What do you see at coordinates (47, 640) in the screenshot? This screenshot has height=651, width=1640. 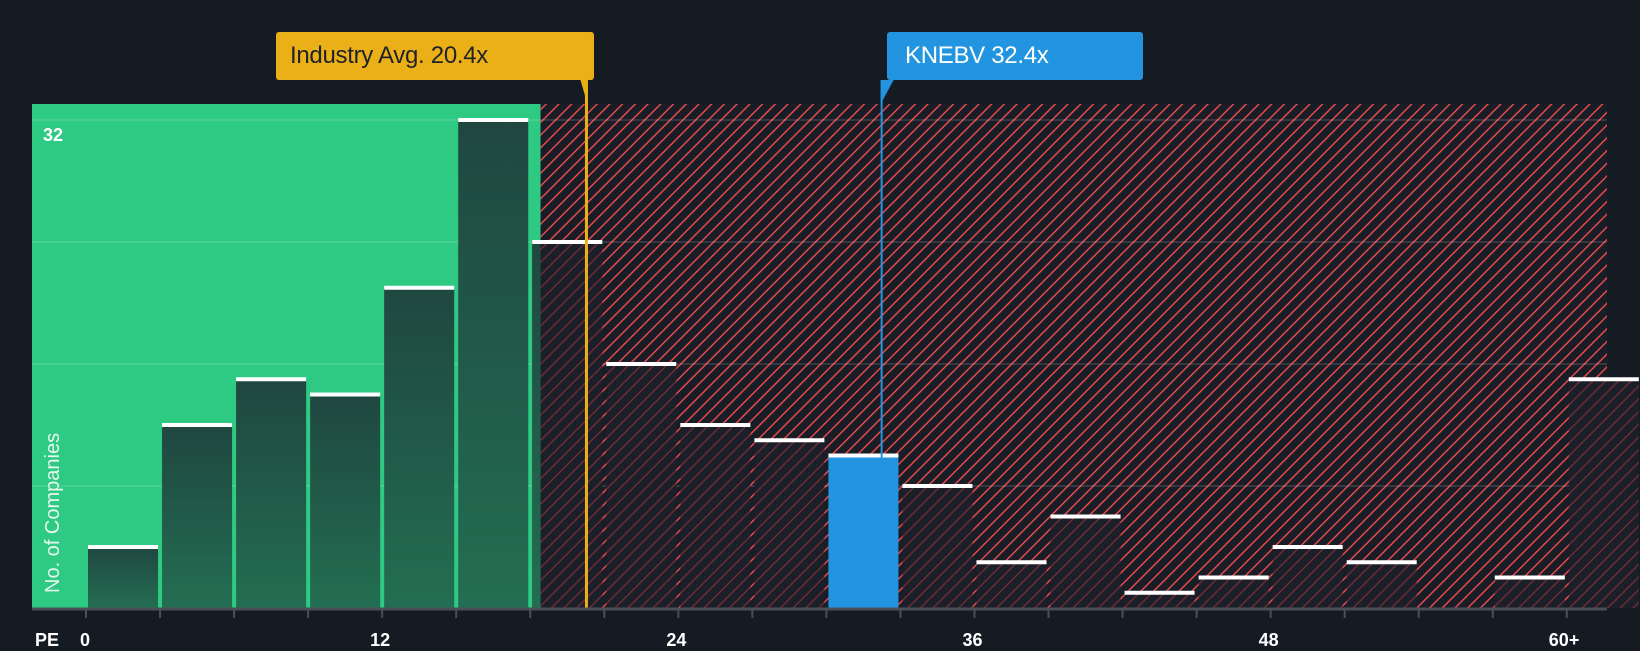 I see `x-axis-title: PE` at bounding box center [47, 640].